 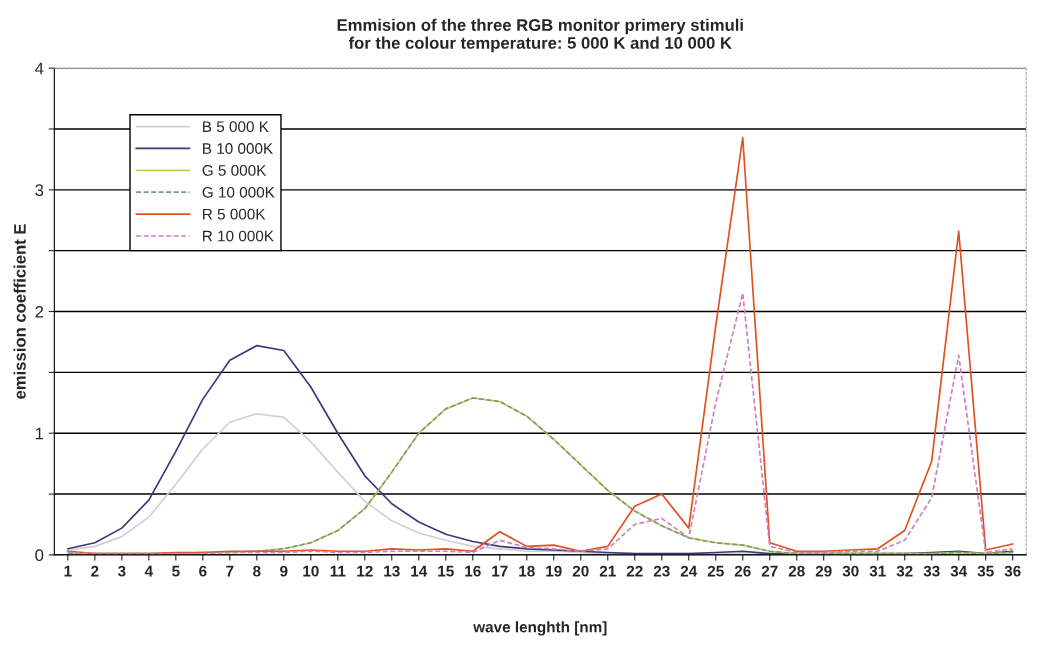 What do you see at coordinates (311, 571) in the screenshot?
I see `x-tick-label: 10` at bounding box center [311, 571].